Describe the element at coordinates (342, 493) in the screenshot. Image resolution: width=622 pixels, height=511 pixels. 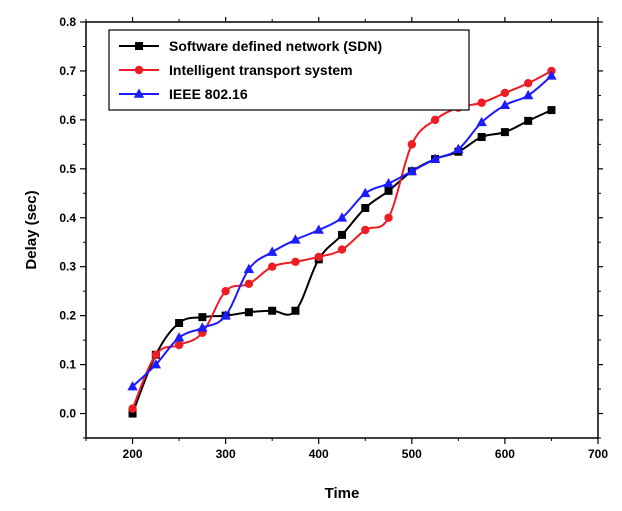
I see `x-axis-title: Time` at that location.